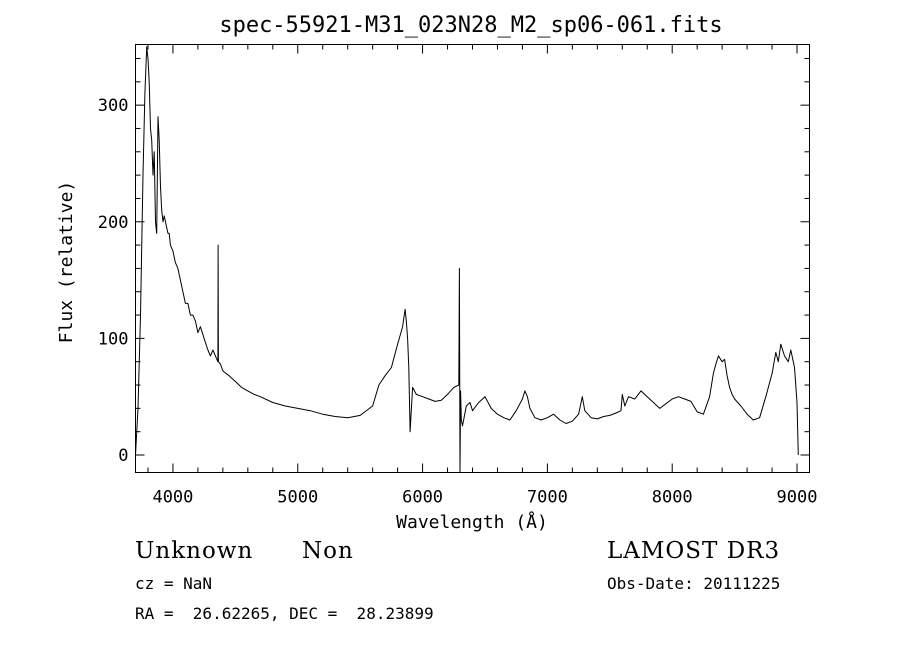 This screenshot has width=900, height=649. What do you see at coordinates (284, 613) in the screenshot?
I see `coordinates: RA = 26.62265, DEC = 28.23899` at bounding box center [284, 613].